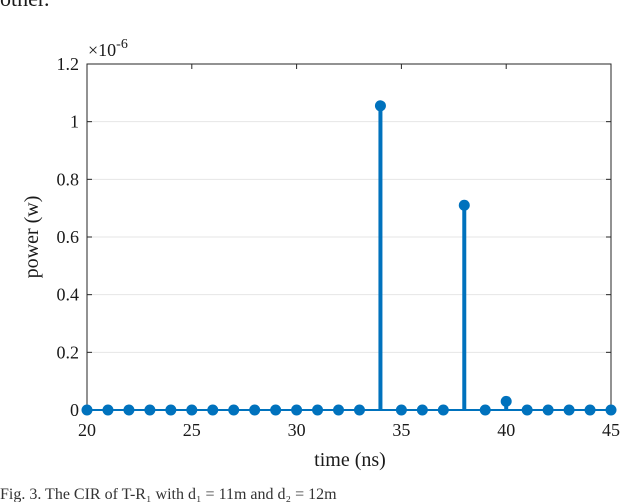 This screenshot has width=620, height=502. I want to click on y-exponent-label: ×10⁻⁶, so click(108, 48).